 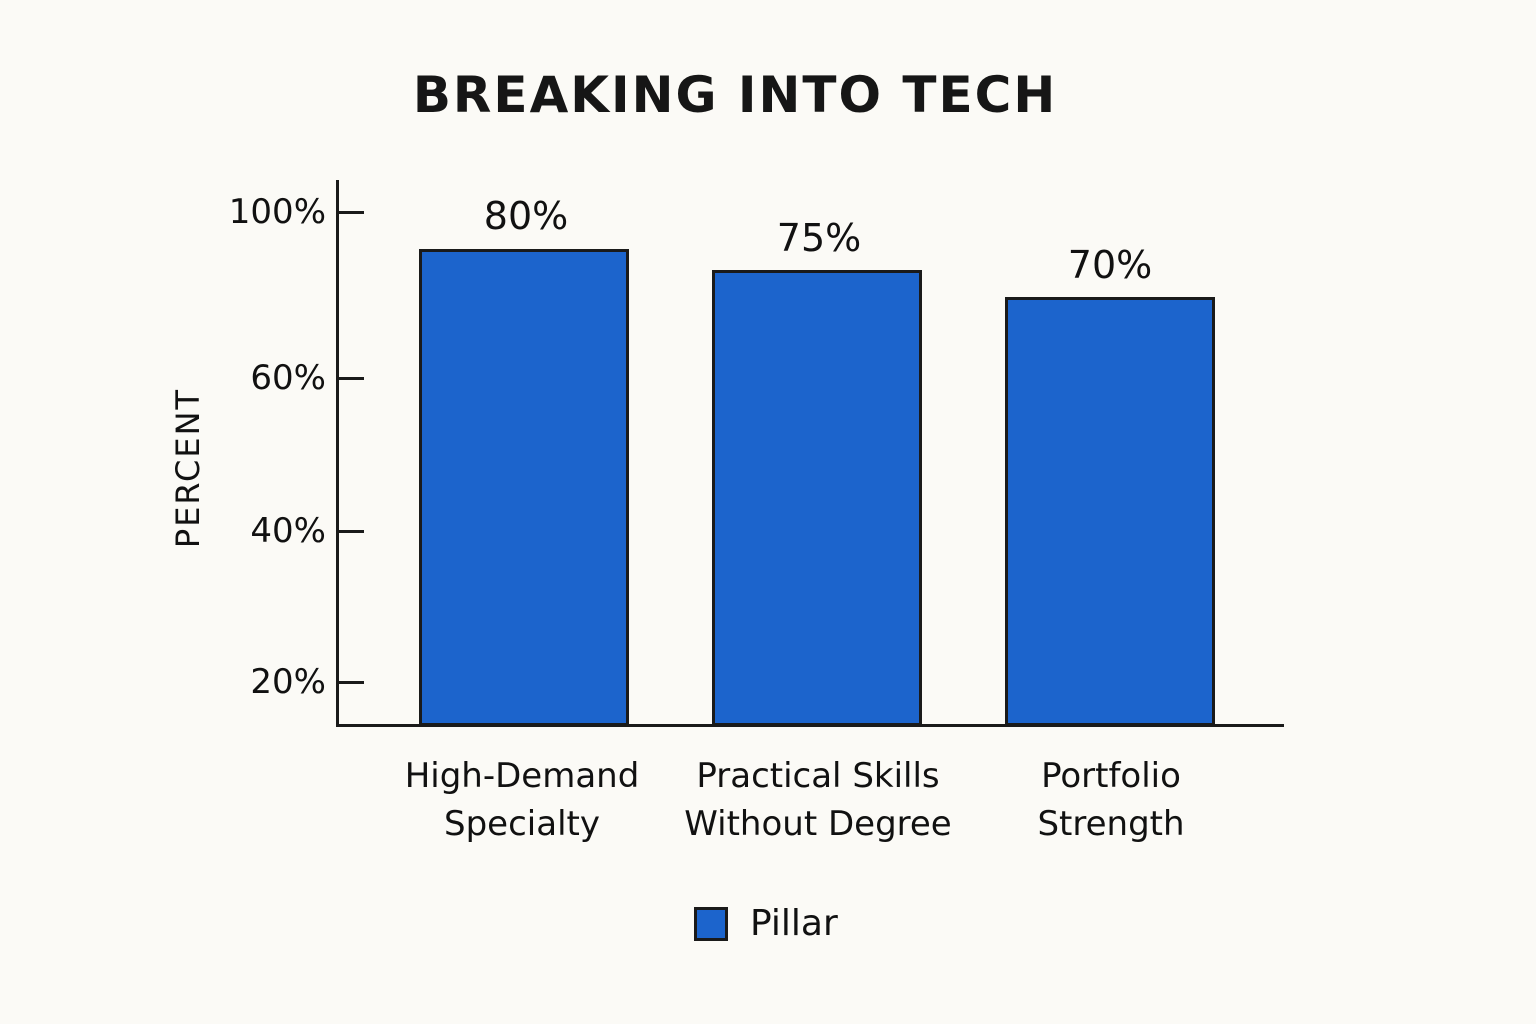 I want to click on x-category-label: High-Demand Specialty, so click(x=522, y=800).